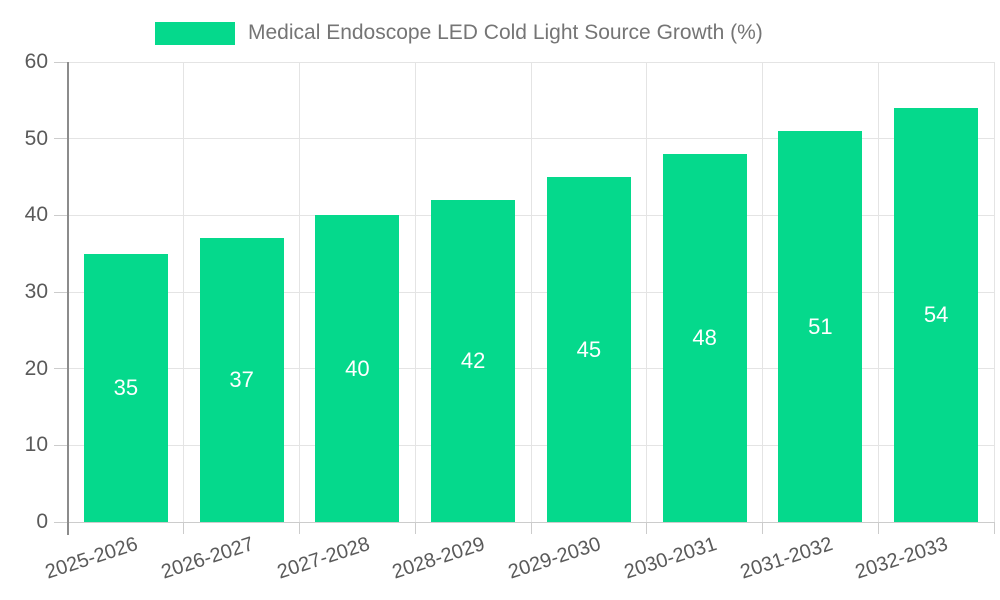  I want to click on bar-value-label: 37, so click(241, 380).